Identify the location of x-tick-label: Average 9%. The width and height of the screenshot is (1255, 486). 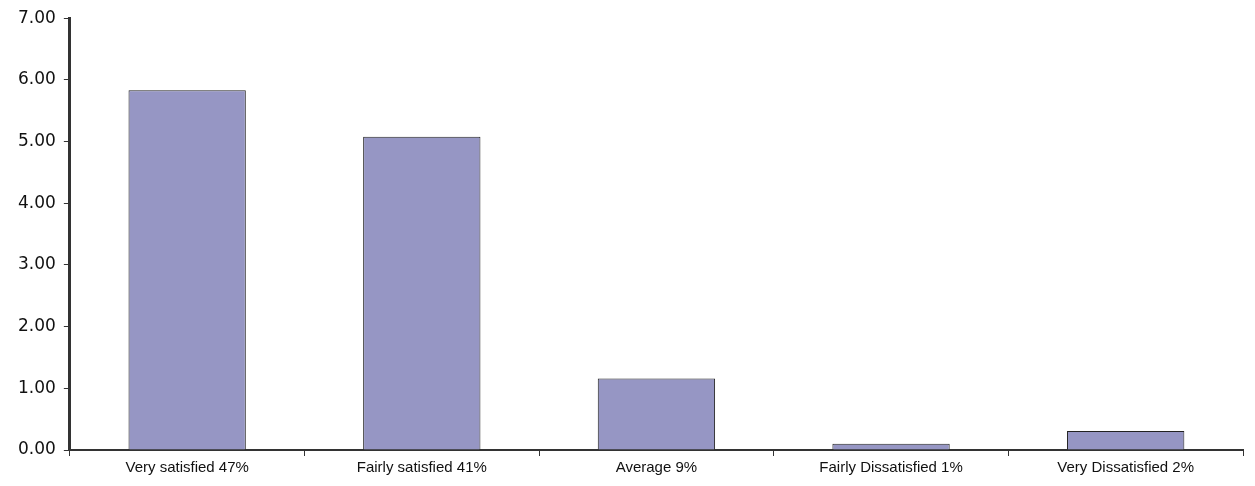
(656, 467).